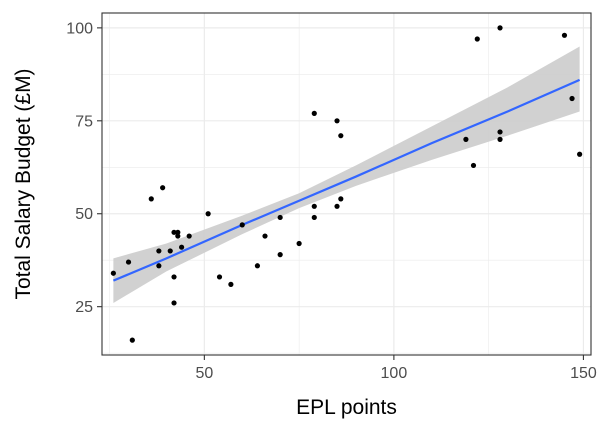  What do you see at coordinates (23, 183) in the screenshot?
I see `y-axis-title: Total Salary Budget (£M)` at bounding box center [23, 183].